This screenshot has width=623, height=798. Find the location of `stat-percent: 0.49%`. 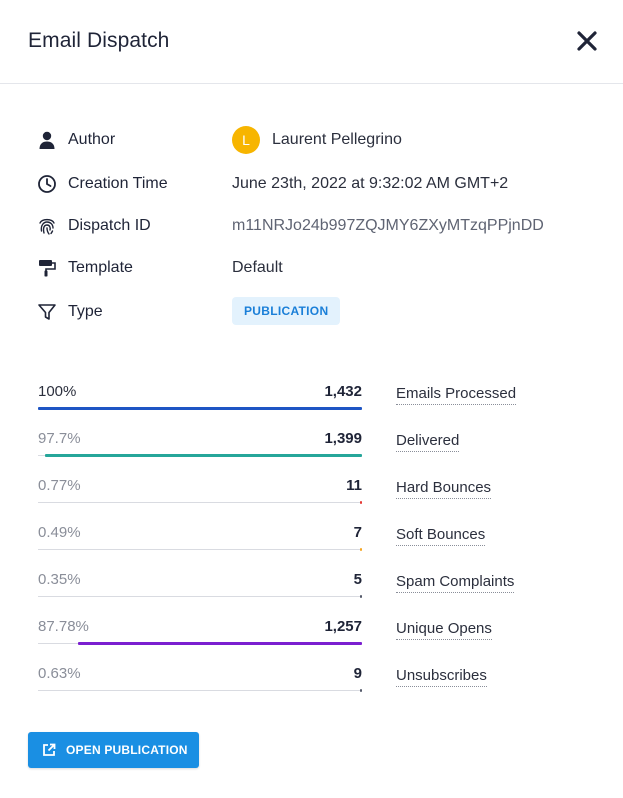

stat-percent: 0.49% is located at coordinates (59, 532).